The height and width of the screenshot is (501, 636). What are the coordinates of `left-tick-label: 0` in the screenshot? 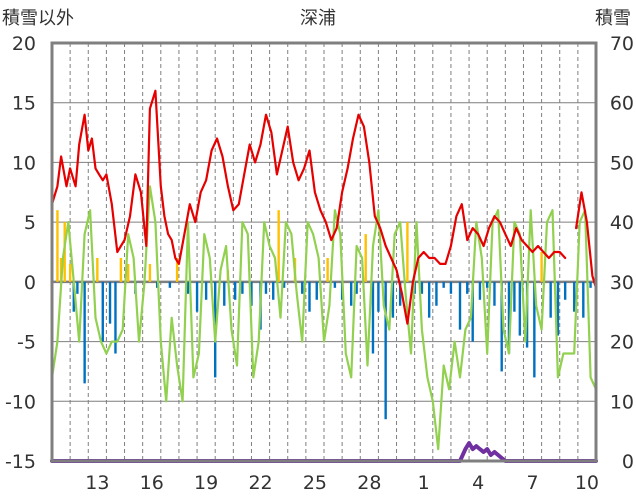 It's located at (30, 283).